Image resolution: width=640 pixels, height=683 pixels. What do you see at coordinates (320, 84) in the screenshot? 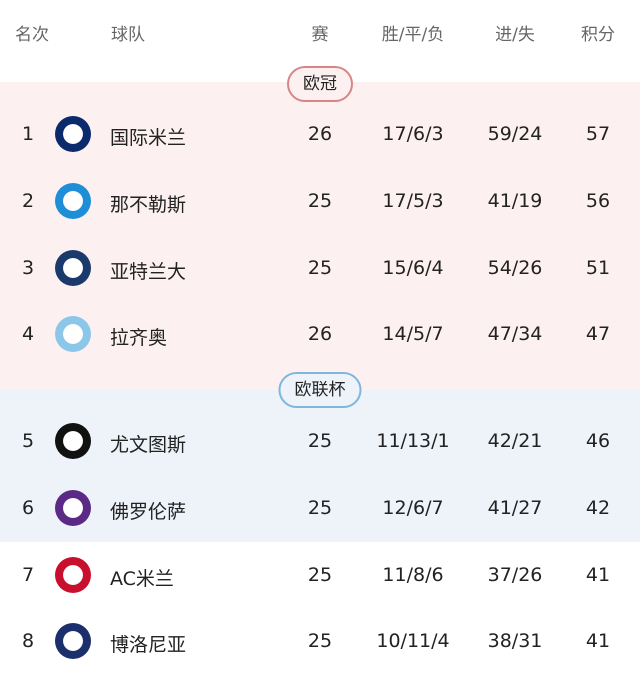
I see `champions-league-badge: 欧冠` at bounding box center [320, 84].